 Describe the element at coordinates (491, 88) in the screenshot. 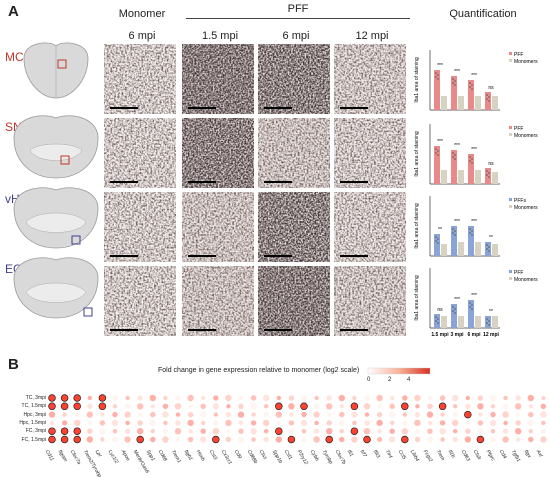

I see `sig-label: ns` at that location.